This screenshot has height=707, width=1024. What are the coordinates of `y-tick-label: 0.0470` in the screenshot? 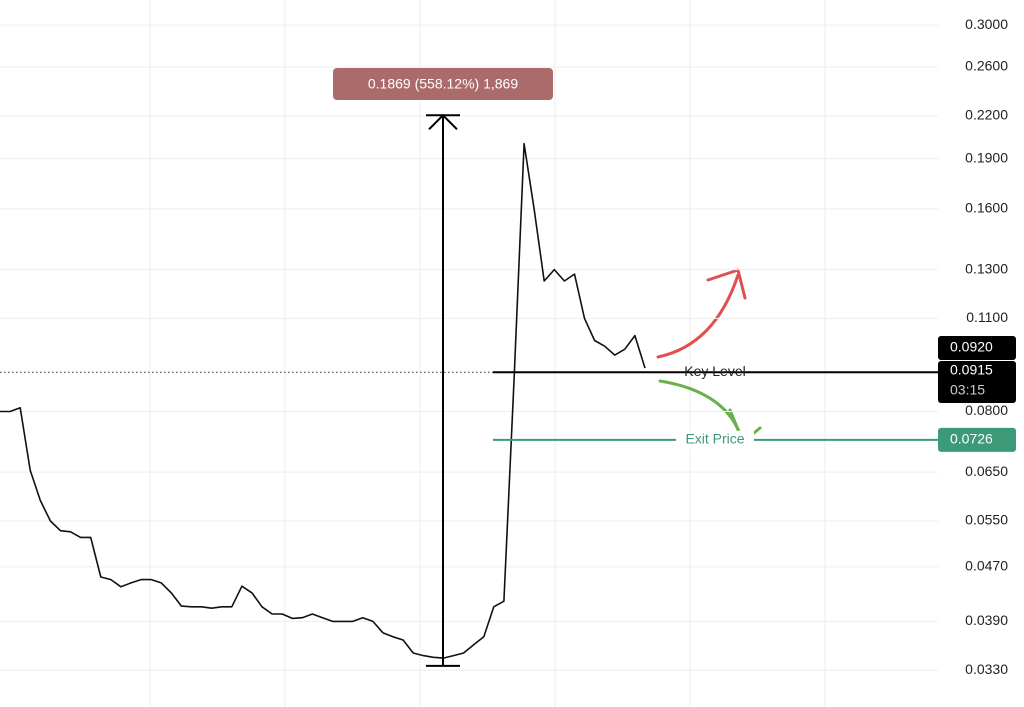 It's located at (986, 566).